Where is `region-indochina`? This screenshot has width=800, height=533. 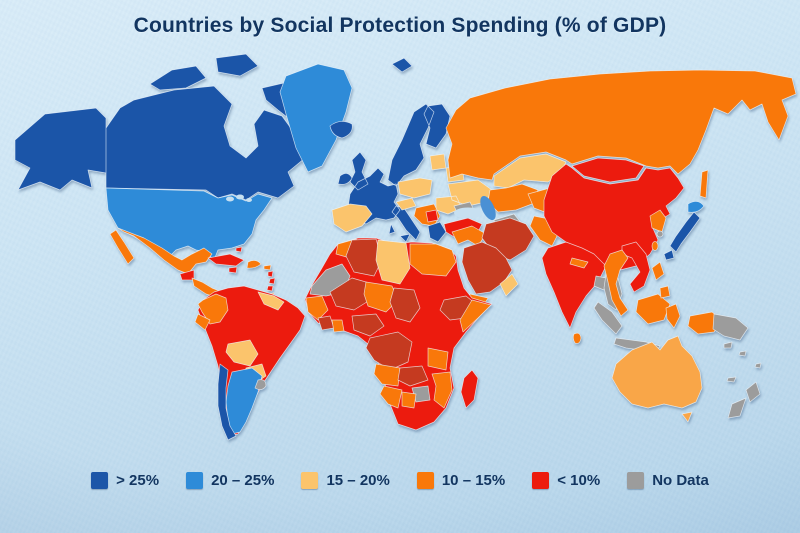
region-indochina is located at coordinates (636, 267).